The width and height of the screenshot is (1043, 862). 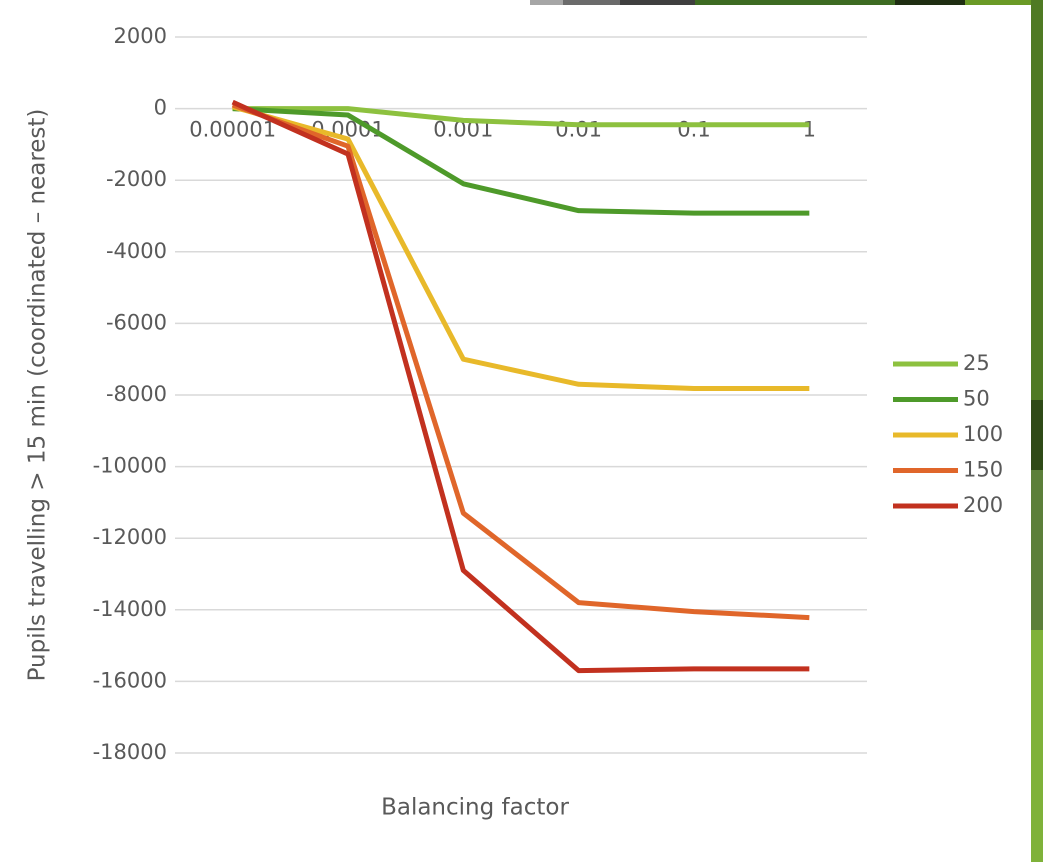 I want to click on y-tick-label: -10000, so click(x=130, y=466).